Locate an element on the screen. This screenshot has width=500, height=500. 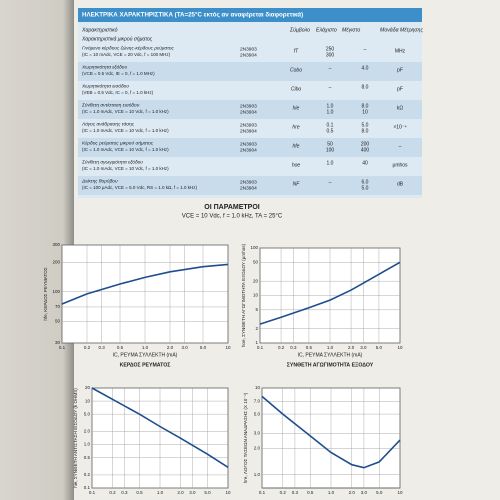
column-header: Ελάχιστο is located at coordinates (326, 30).